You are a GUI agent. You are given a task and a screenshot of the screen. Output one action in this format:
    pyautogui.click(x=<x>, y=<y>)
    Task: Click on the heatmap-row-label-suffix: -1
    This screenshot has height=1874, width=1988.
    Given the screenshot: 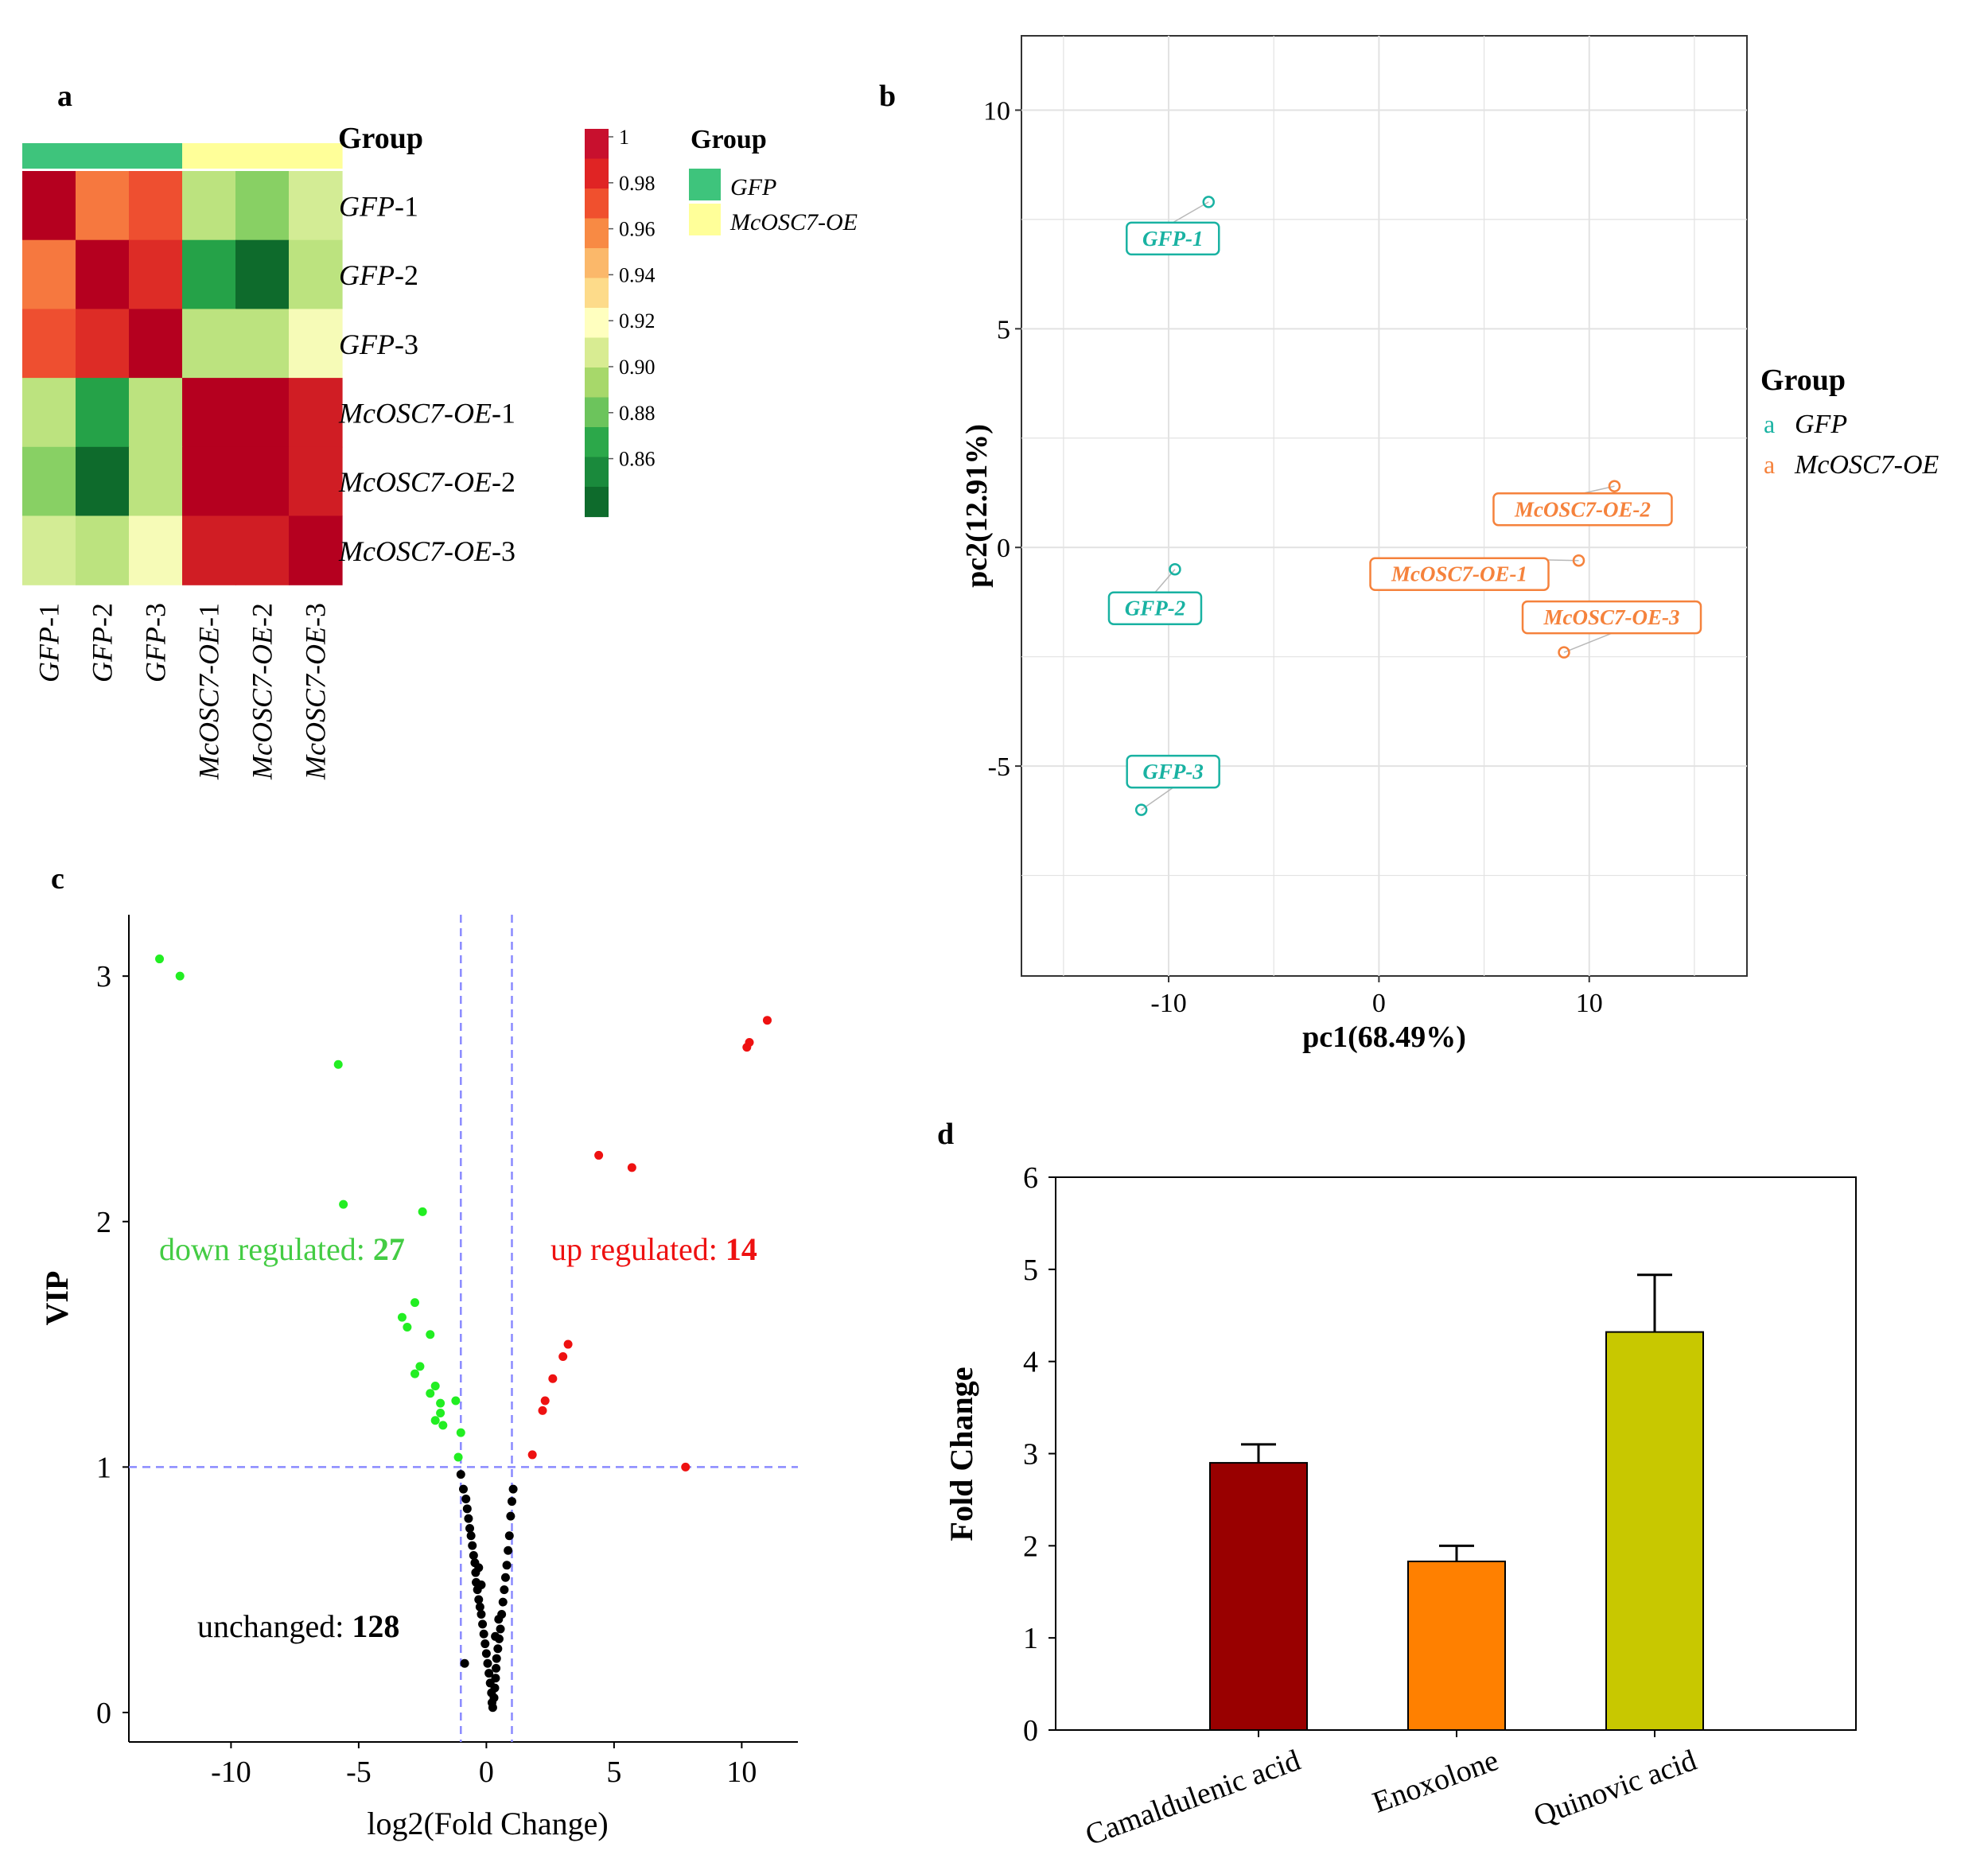 What is the action you would take?
    pyautogui.click(x=503, y=413)
    